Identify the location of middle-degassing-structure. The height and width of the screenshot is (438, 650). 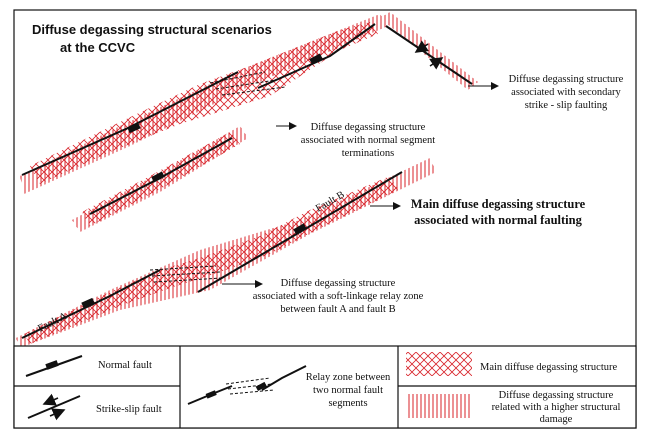
(160, 179).